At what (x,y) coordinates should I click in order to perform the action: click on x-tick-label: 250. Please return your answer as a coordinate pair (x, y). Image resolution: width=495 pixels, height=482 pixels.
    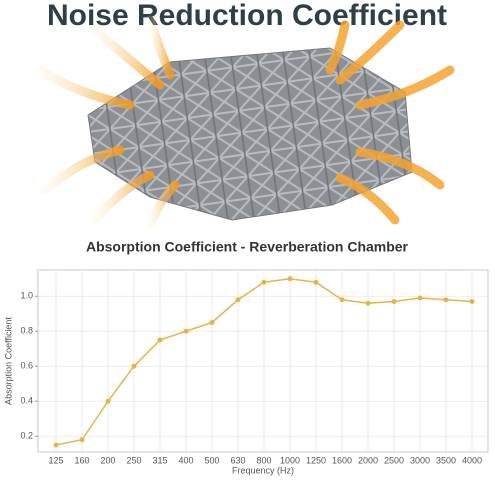
    Looking at the image, I should click on (133, 460).